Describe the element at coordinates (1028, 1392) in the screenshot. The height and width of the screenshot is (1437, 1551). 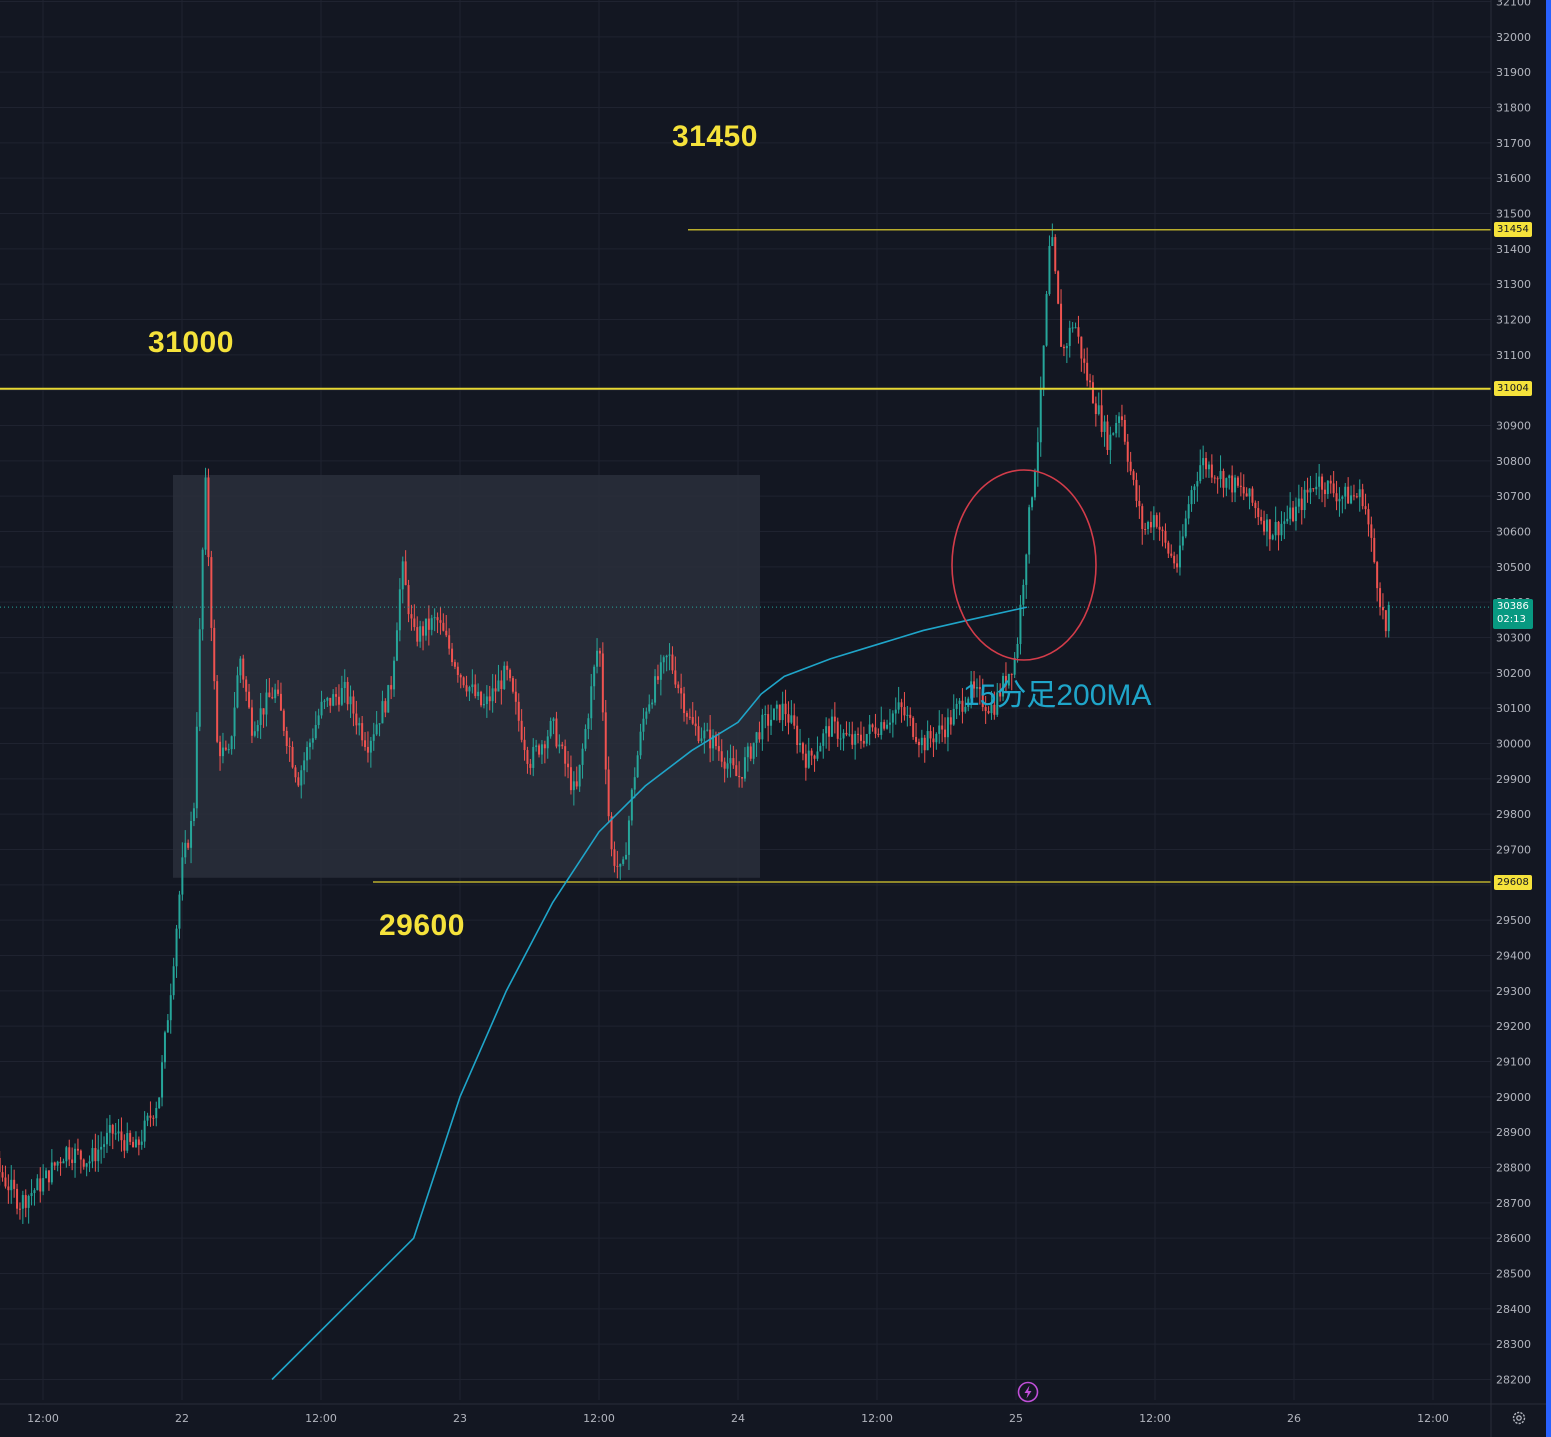
I see `lightning-icon` at that location.